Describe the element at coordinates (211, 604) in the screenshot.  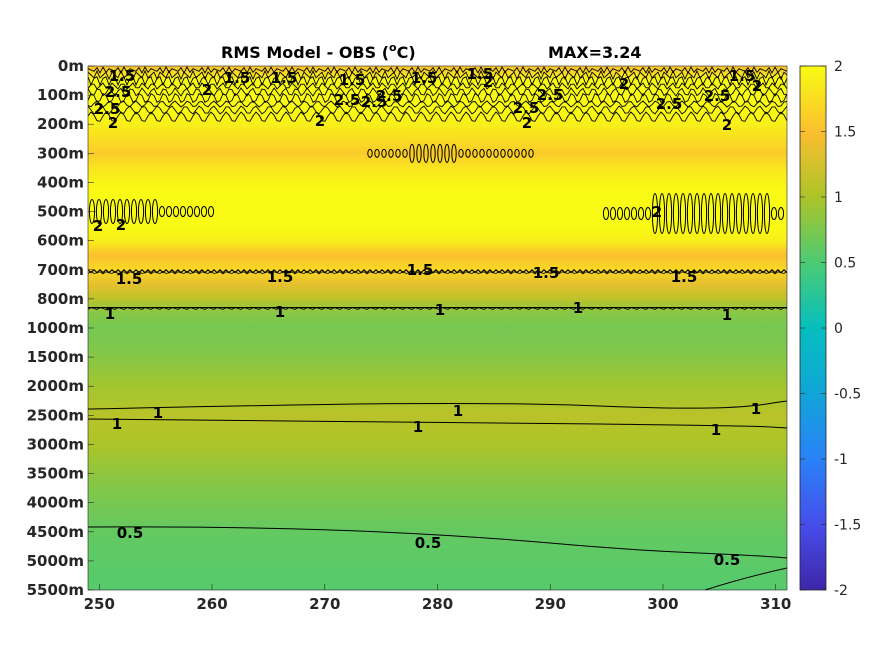
I see `x-tick-label: 260` at that location.